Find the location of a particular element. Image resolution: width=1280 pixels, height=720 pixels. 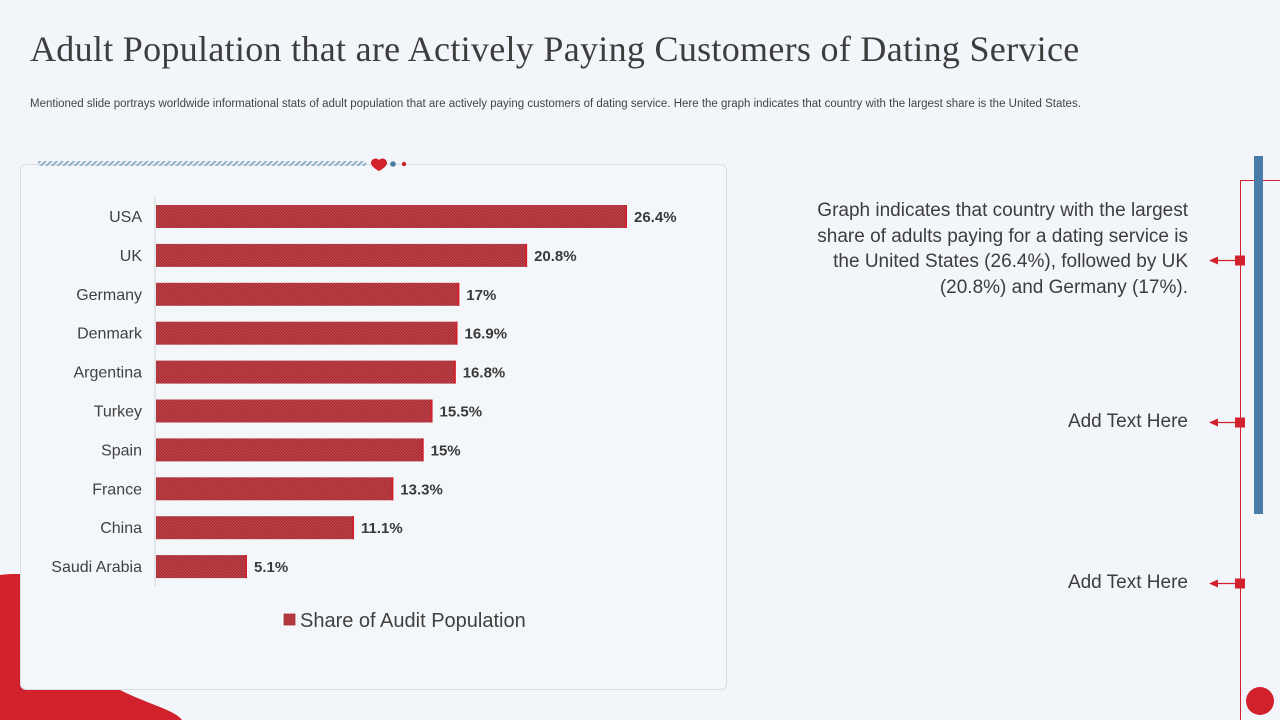

value-label: 16.9% is located at coordinates (486, 334).